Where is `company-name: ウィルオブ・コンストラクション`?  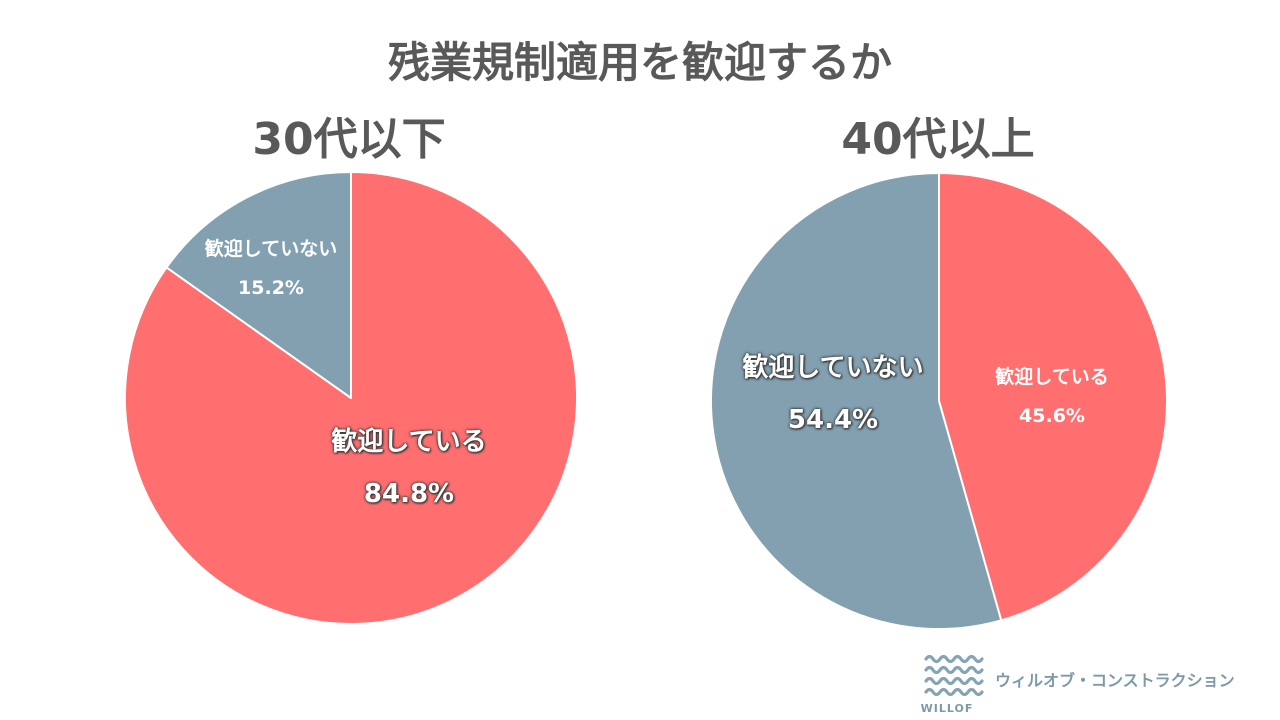 company-name: ウィルオブ・コンストラクション is located at coordinates (1115, 680).